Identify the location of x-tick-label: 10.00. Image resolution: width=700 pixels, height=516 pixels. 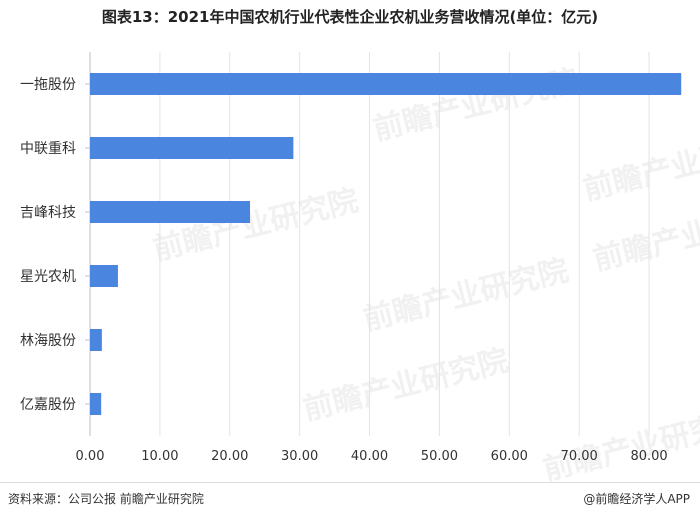
(159, 456).